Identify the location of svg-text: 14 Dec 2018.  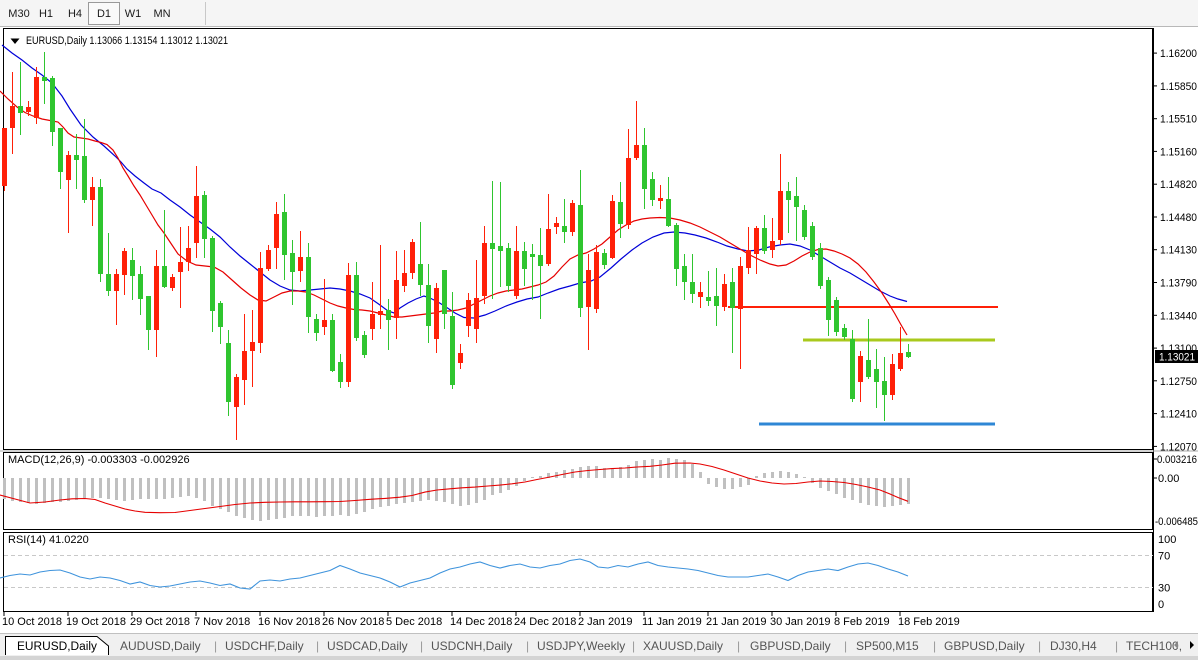
(481, 622).